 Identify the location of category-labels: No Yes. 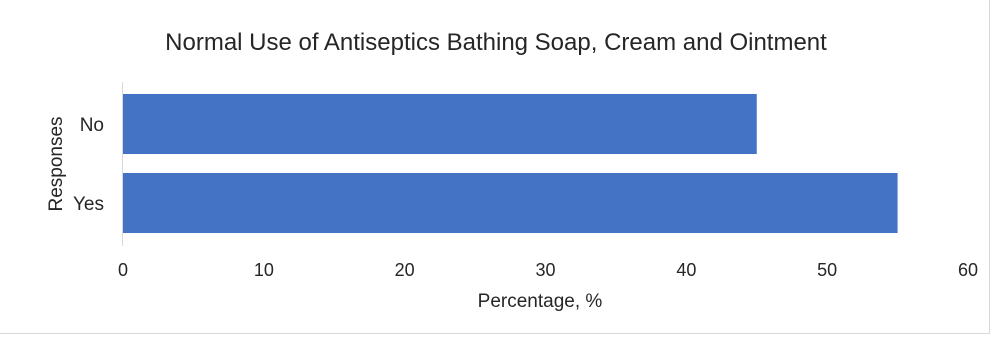
(88, 165).